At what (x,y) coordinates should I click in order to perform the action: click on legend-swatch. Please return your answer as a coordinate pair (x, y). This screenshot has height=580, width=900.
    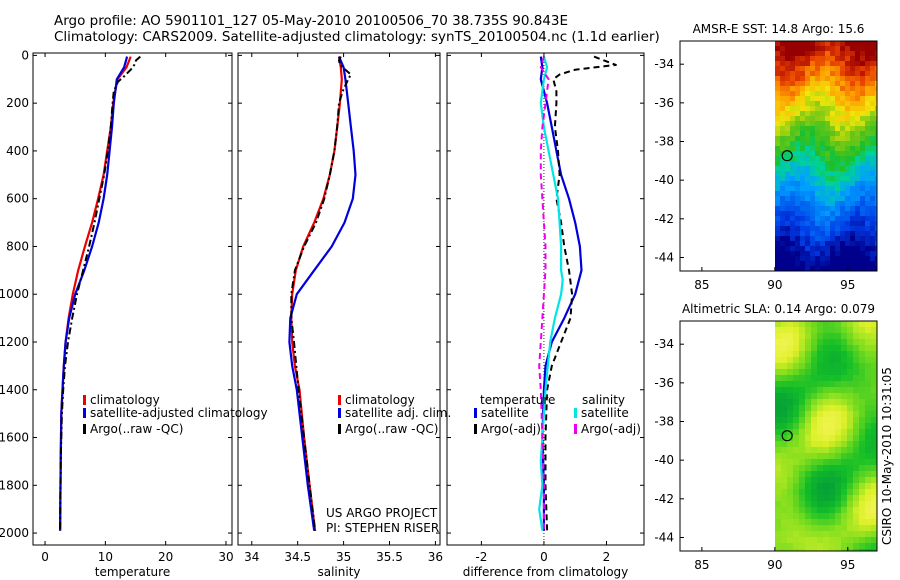
    Looking at the image, I should click on (84, 400).